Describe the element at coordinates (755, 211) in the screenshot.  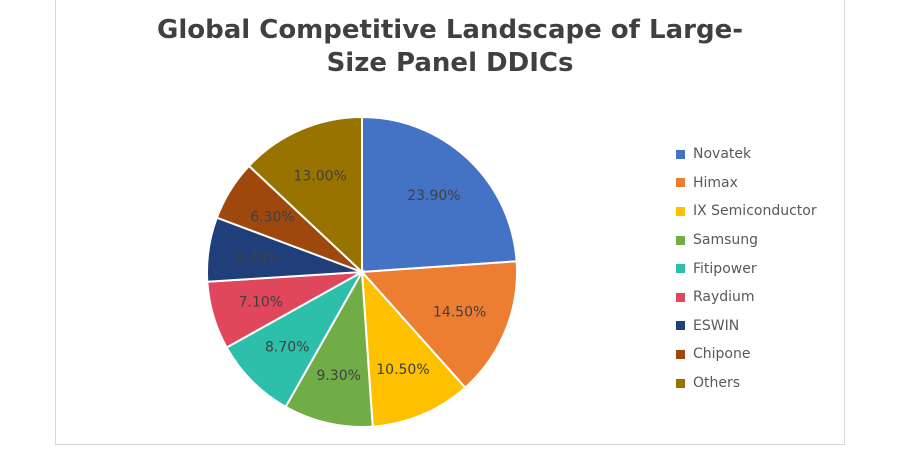
I see `legend-label: IX Semiconductor` at that location.